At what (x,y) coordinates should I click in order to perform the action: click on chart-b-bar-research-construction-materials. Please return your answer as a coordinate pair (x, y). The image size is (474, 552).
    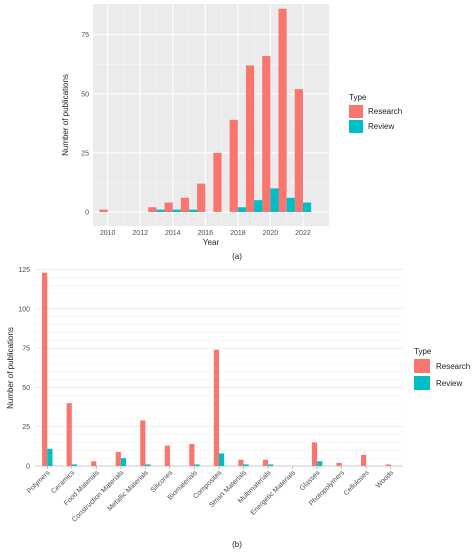
    Looking at the image, I should click on (118, 458).